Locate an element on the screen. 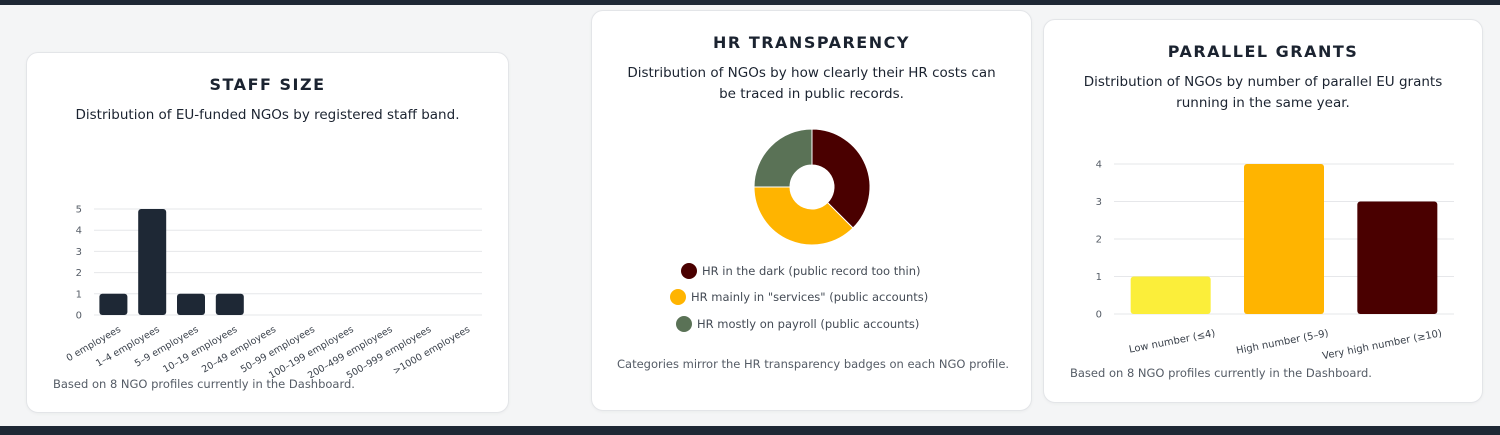 The image size is (1500, 435). bottom-bar is located at coordinates (750, 430).